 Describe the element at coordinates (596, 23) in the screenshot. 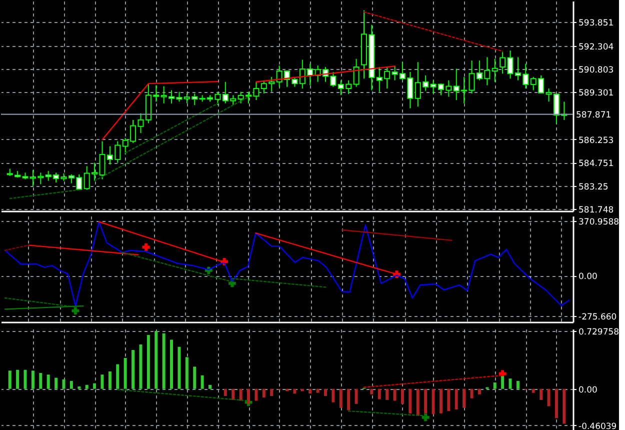

I see `y-tick-label: 593.851` at that location.